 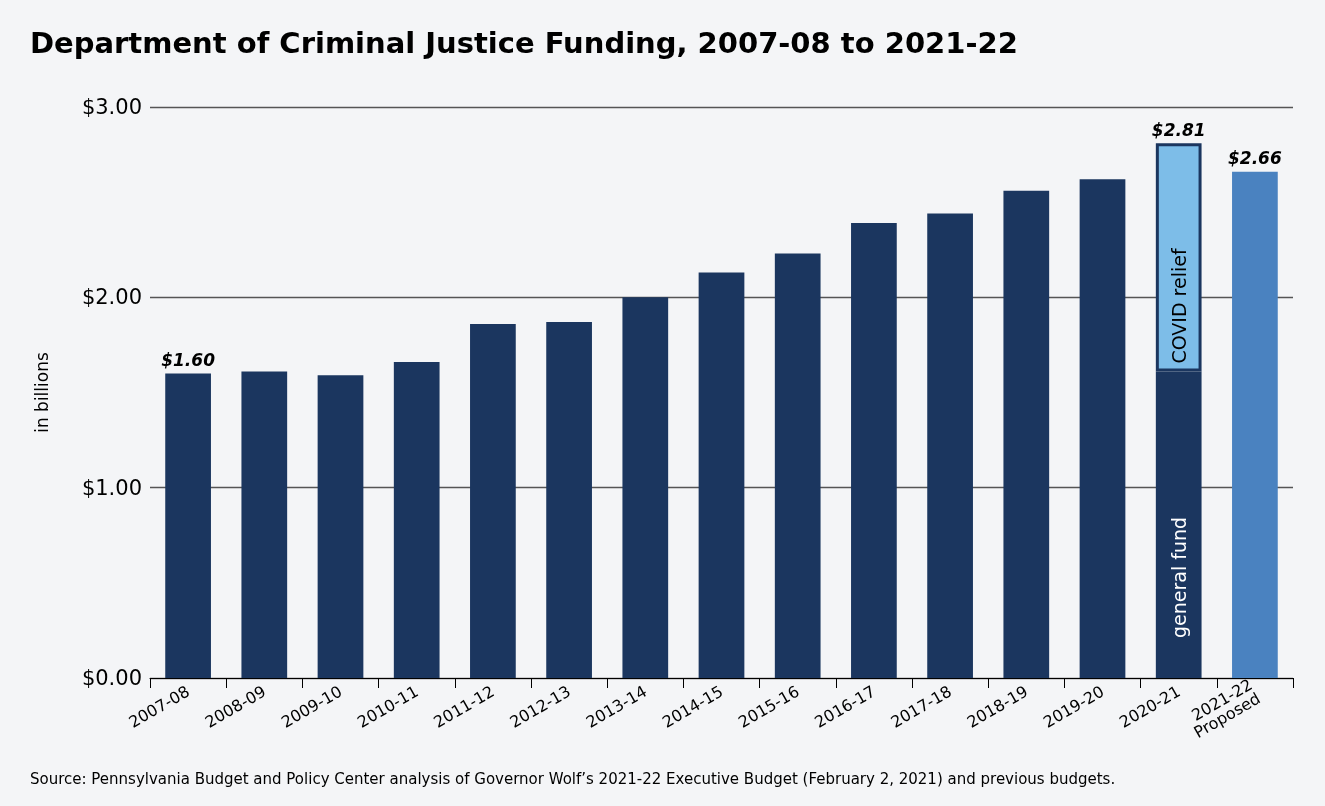 What do you see at coordinates (41, 392) in the screenshot?
I see `y-axis-title: in billions` at bounding box center [41, 392].